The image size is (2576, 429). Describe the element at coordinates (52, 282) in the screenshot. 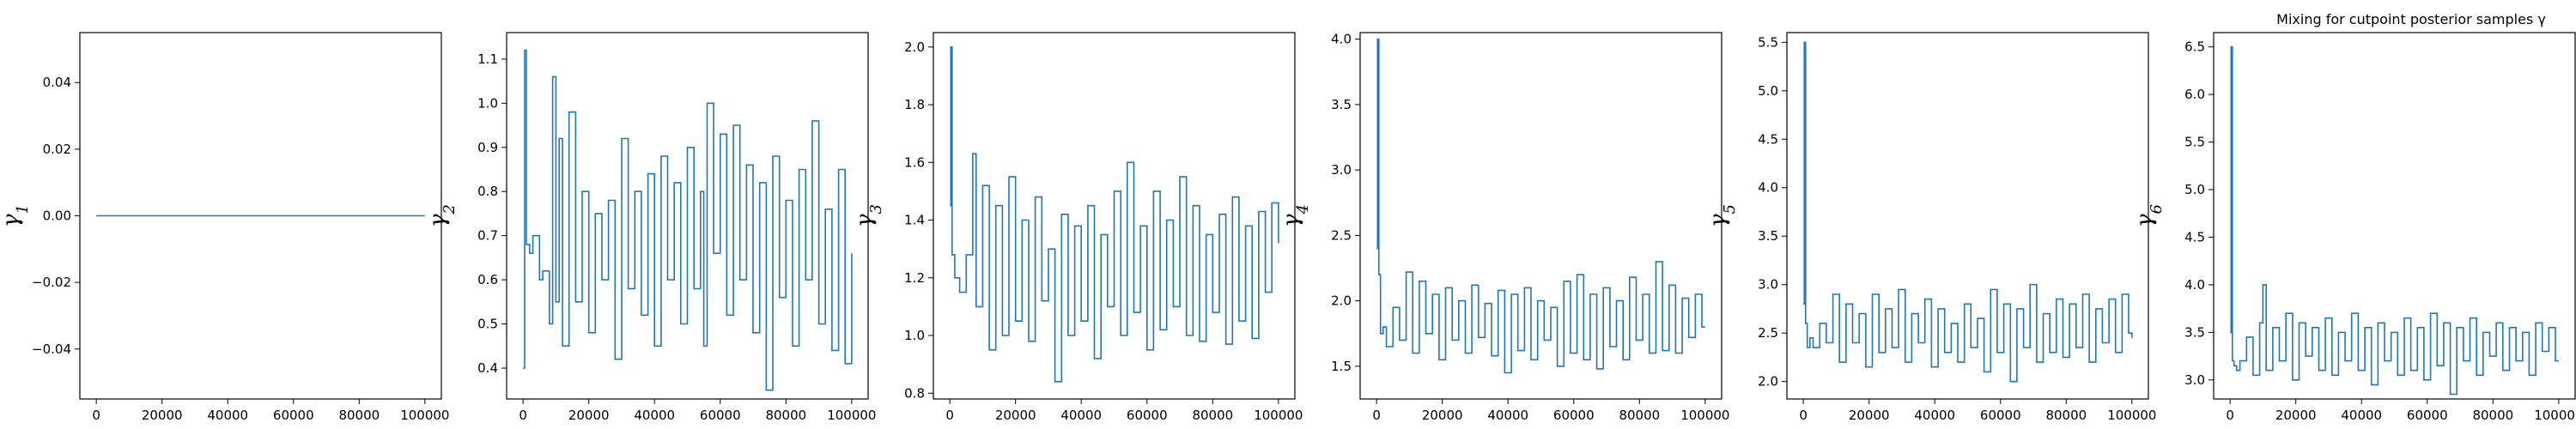

I see `y-tick-label: −0.02` at that location.